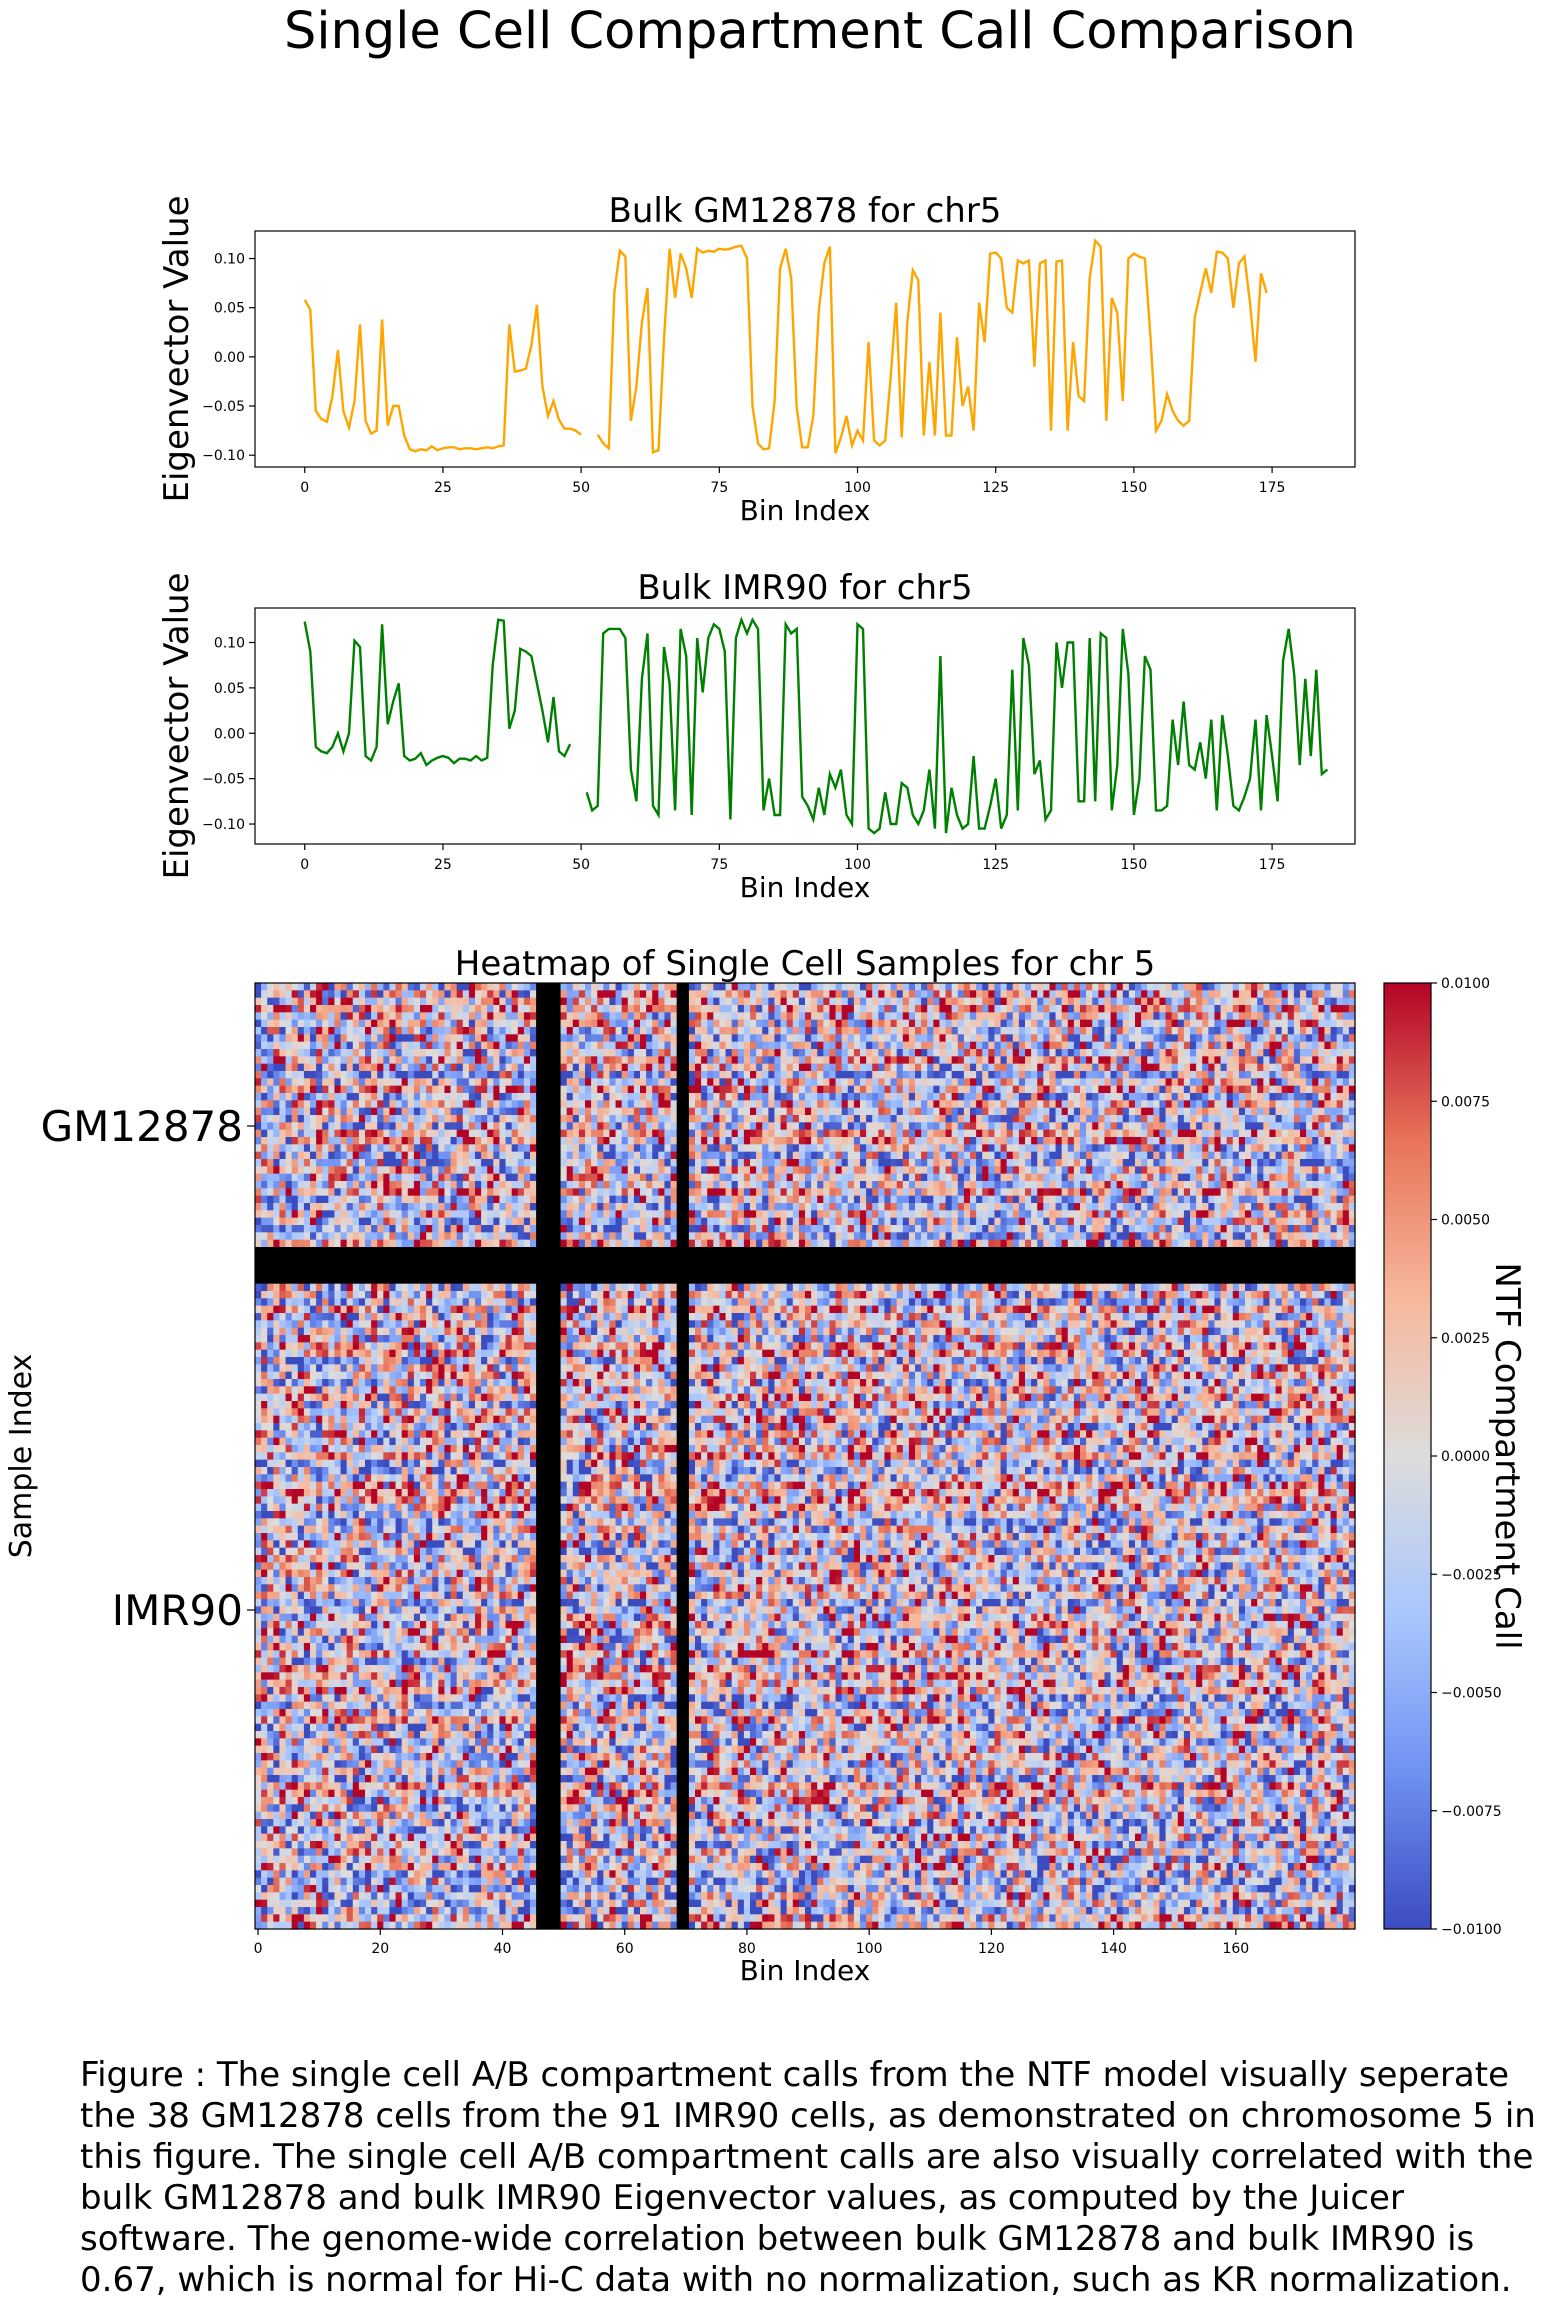 This screenshot has height=2301, width=1553. What do you see at coordinates (625, 1949) in the screenshot?
I see `heatmap-xtick-label: 60` at bounding box center [625, 1949].